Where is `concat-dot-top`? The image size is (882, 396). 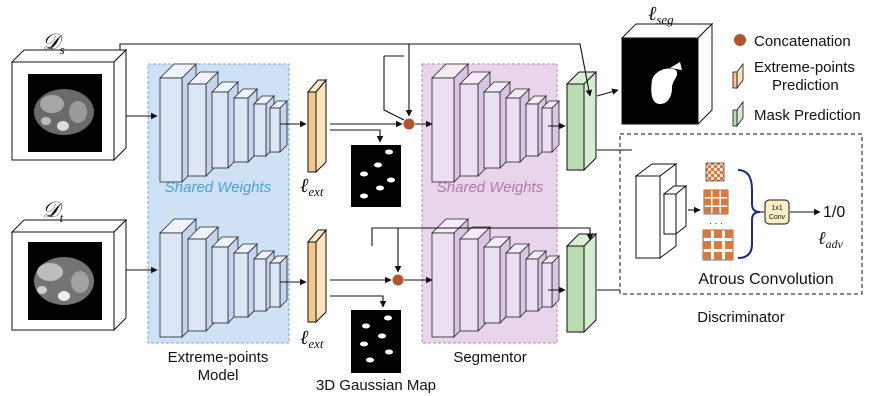 concat-dot-top is located at coordinates (409, 124).